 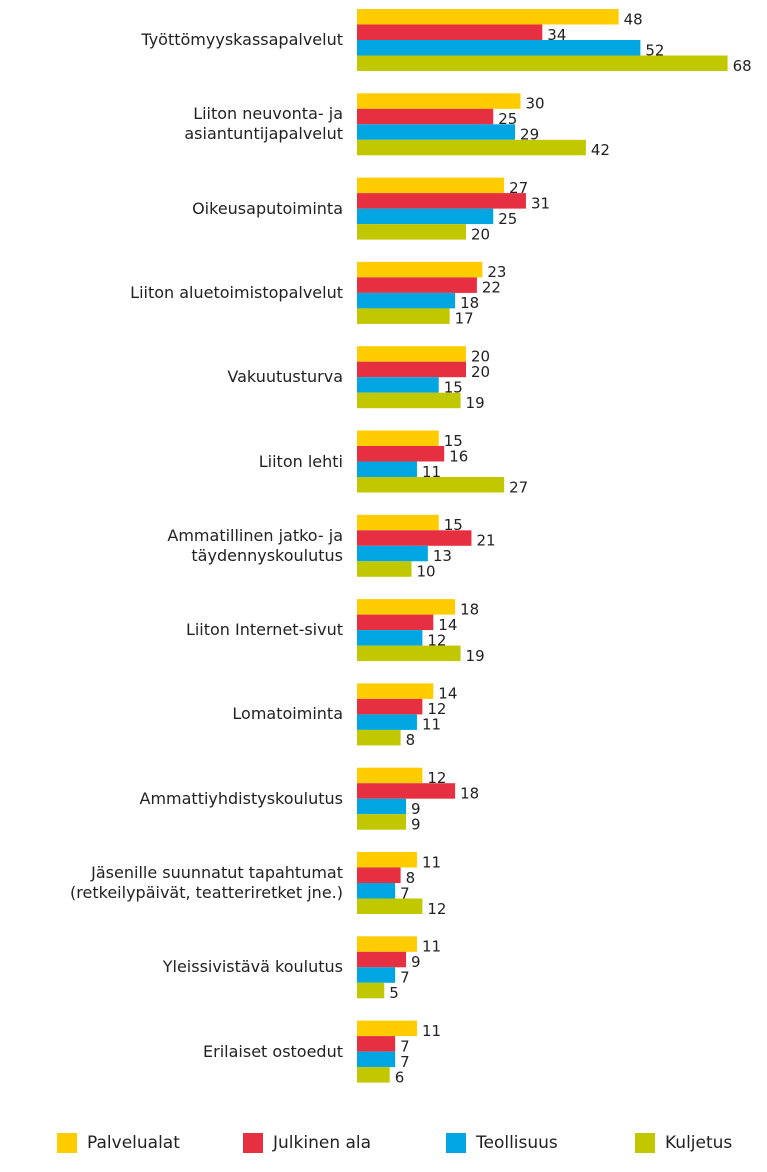 What do you see at coordinates (475, 656) in the screenshot?
I see `value-label: 19` at bounding box center [475, 656].